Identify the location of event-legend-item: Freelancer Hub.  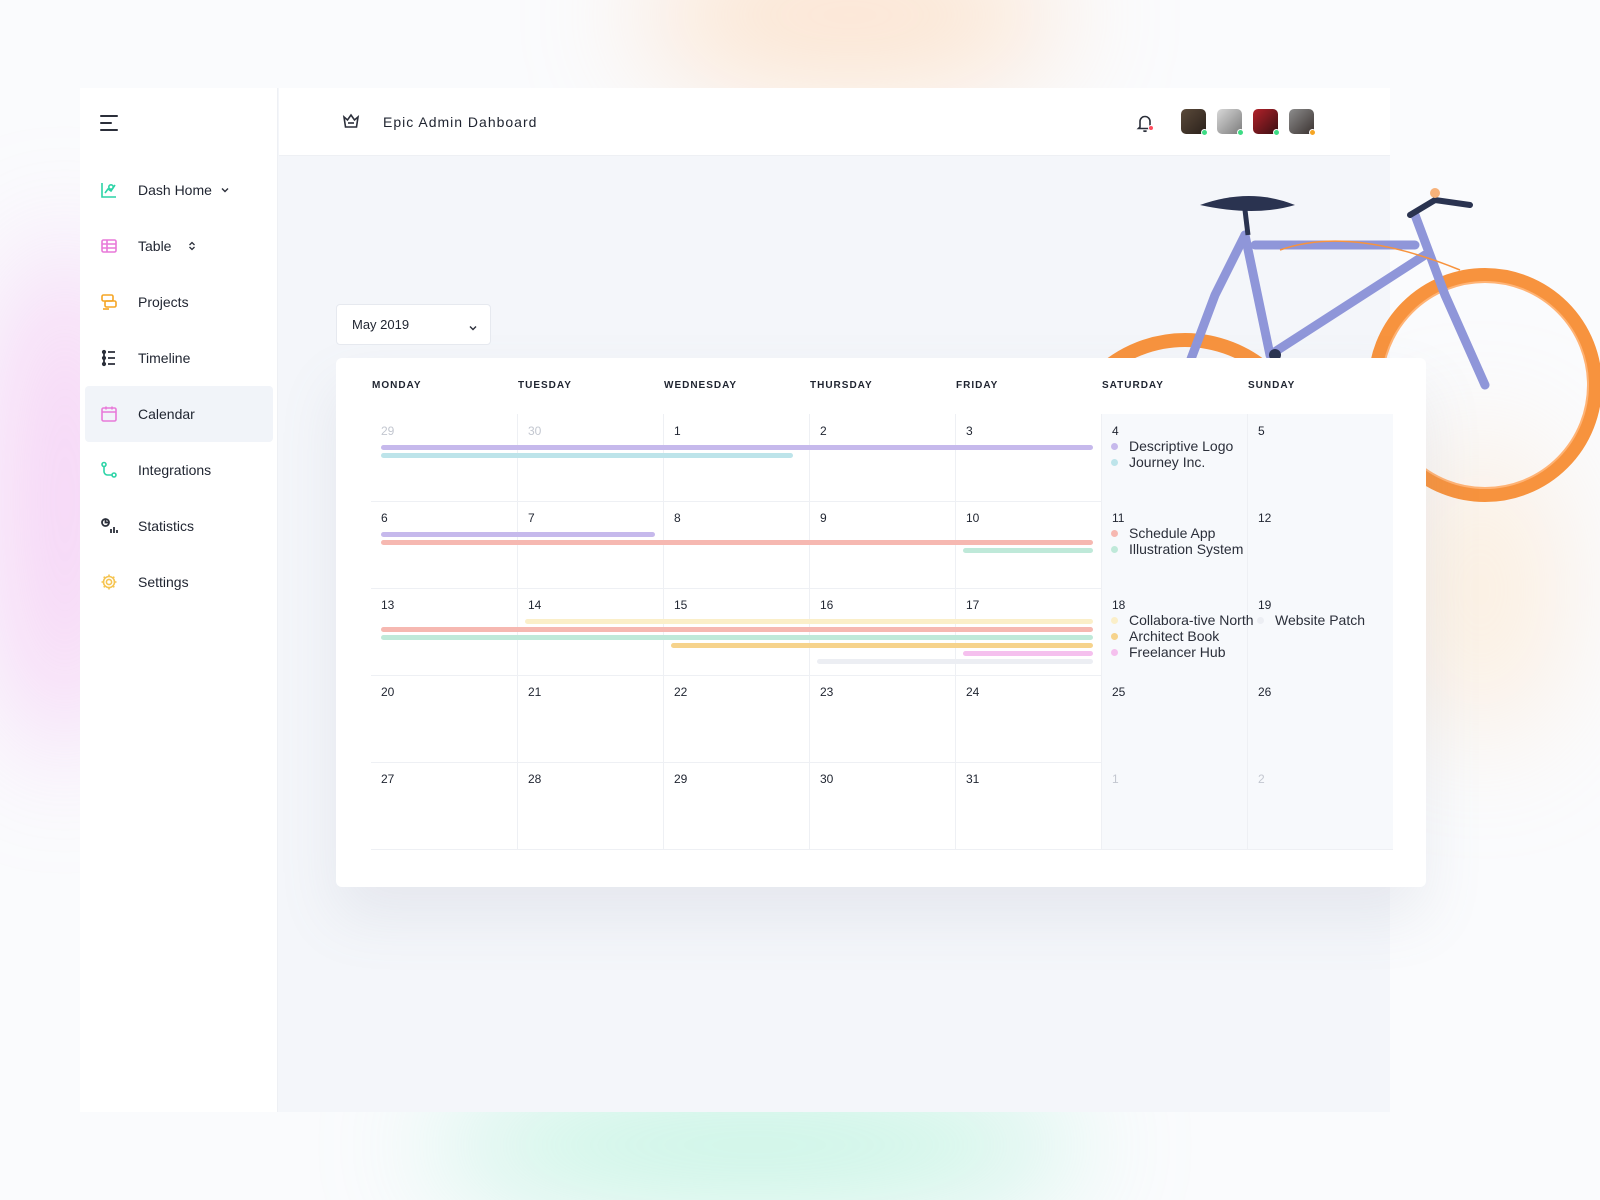
(1182, 652).